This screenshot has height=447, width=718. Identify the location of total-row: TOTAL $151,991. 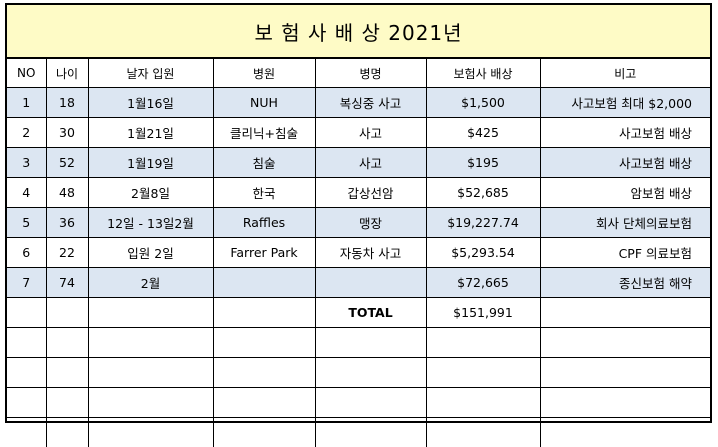
(358, 313).